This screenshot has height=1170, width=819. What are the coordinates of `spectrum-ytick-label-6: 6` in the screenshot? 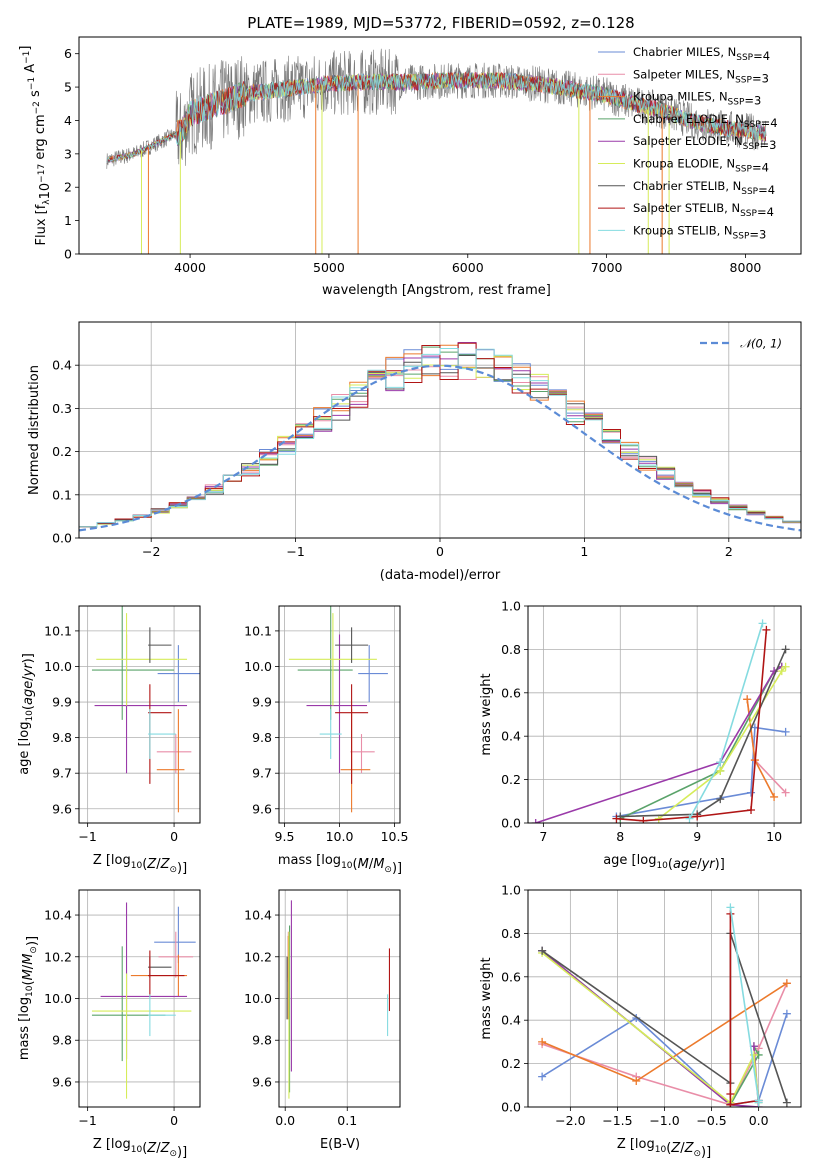 It's located at (68, 53).